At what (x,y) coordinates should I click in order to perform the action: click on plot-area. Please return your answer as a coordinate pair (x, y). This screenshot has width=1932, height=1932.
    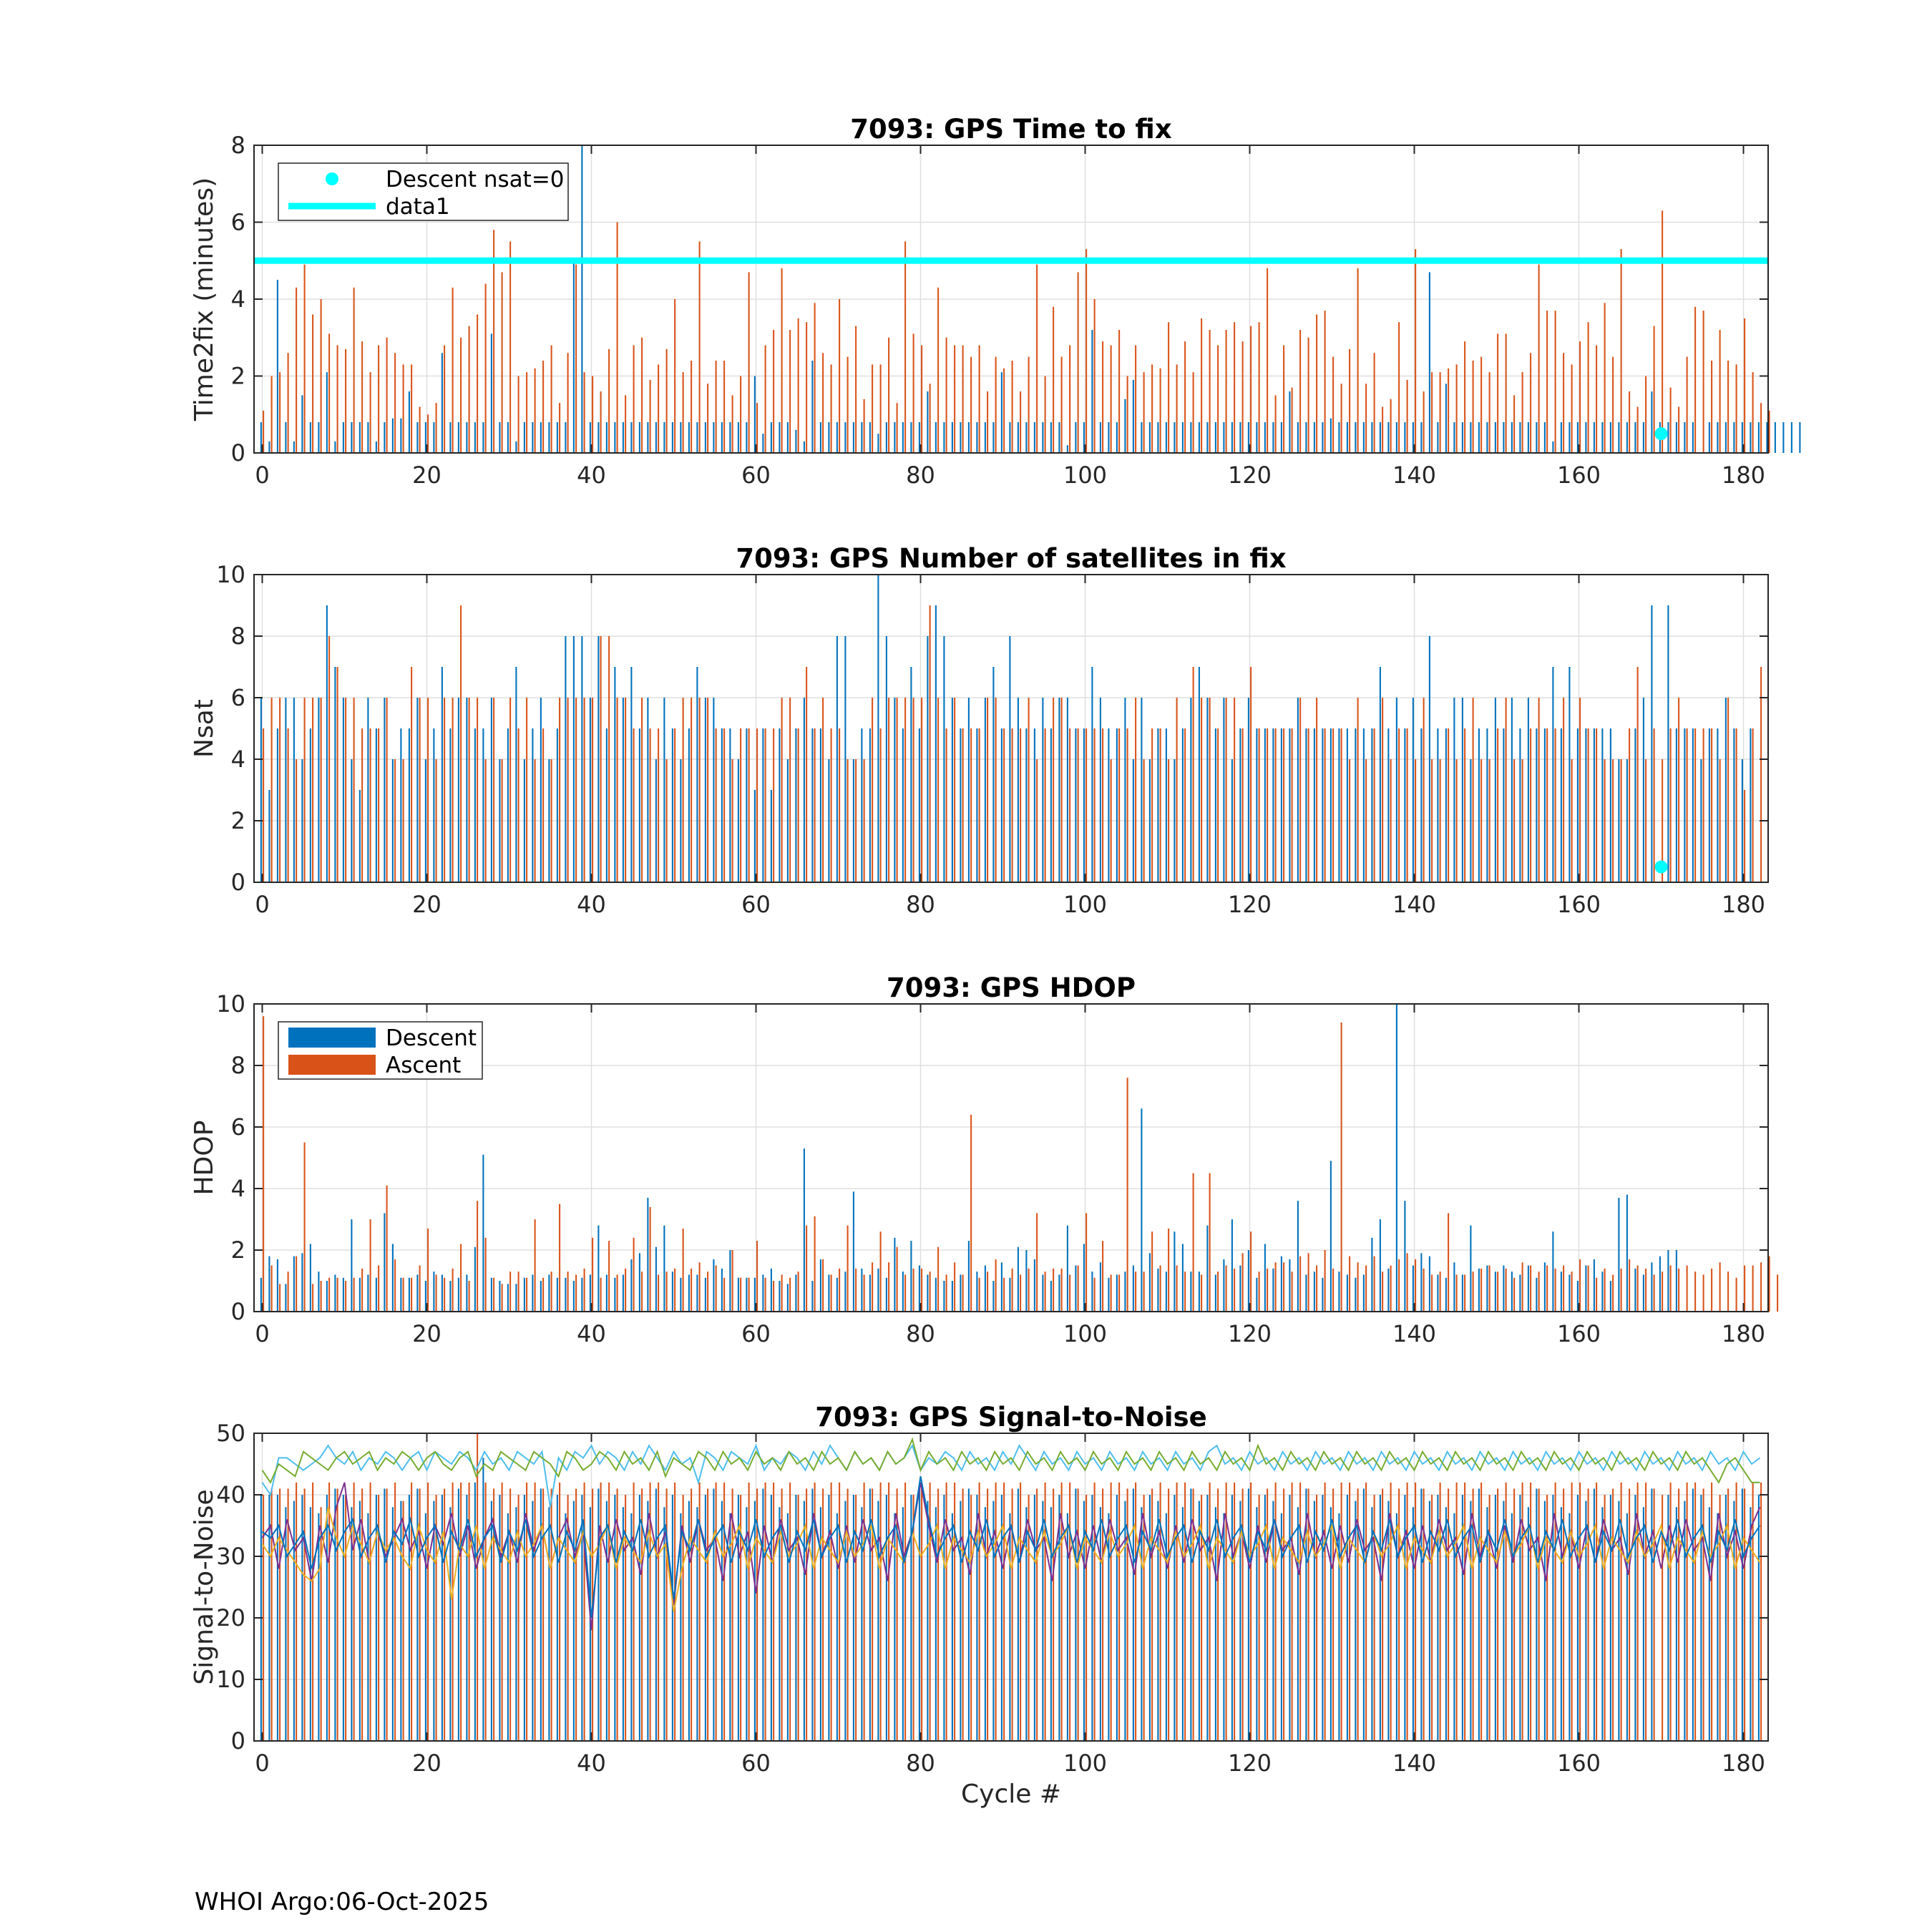
    Looking at the image, I should click on (1011, 1158).